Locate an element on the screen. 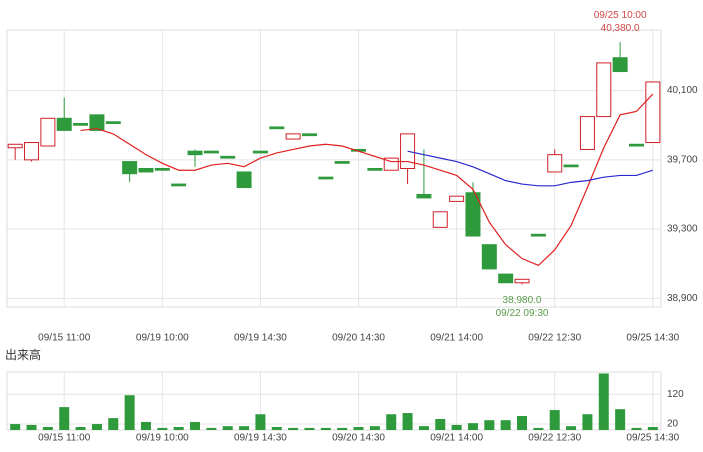 This screenshot has height=452, width=703. x-tick-label: 09/25 14:30 is located at coordinates (652, 338).